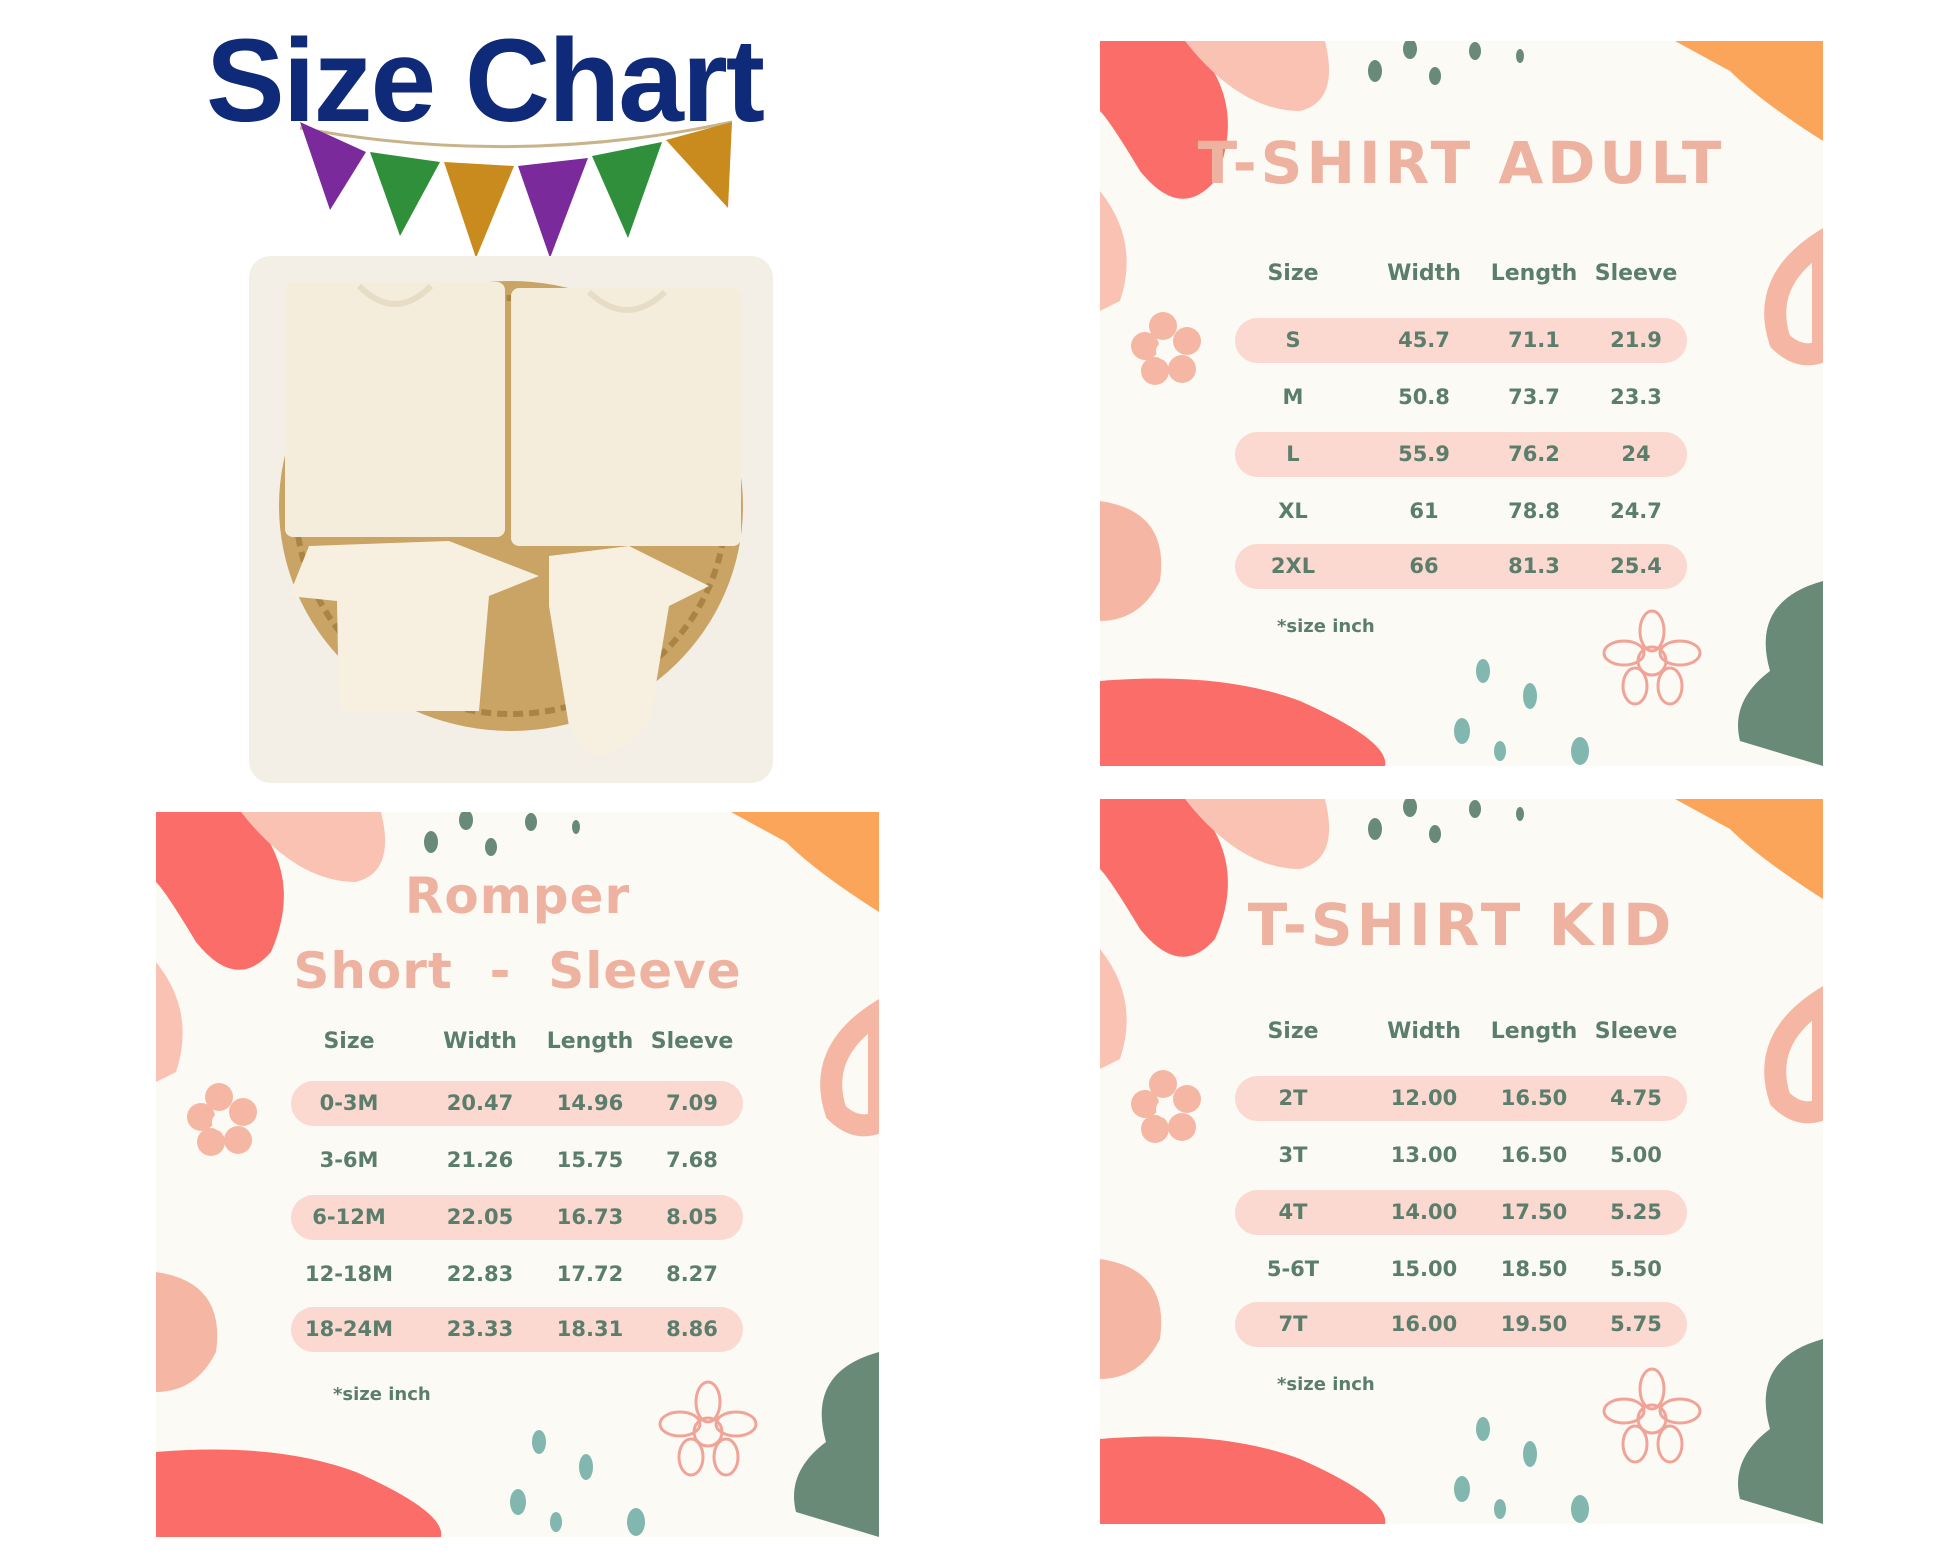 The width and height of the screenshot is (1946, 1557). I want to click on table-cell: 15.75, so click(590, 1160).